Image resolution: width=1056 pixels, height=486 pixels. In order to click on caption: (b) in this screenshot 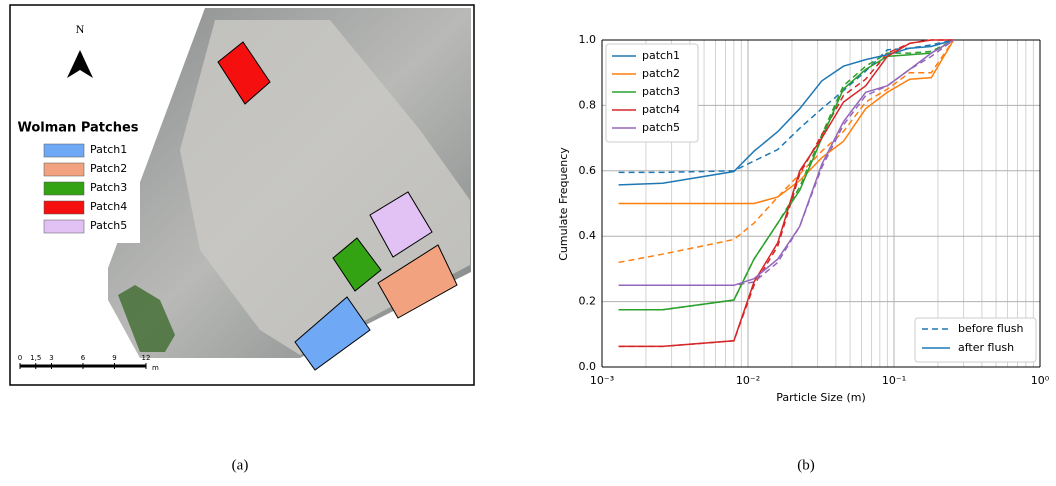, I will do `click(806, 465)`.